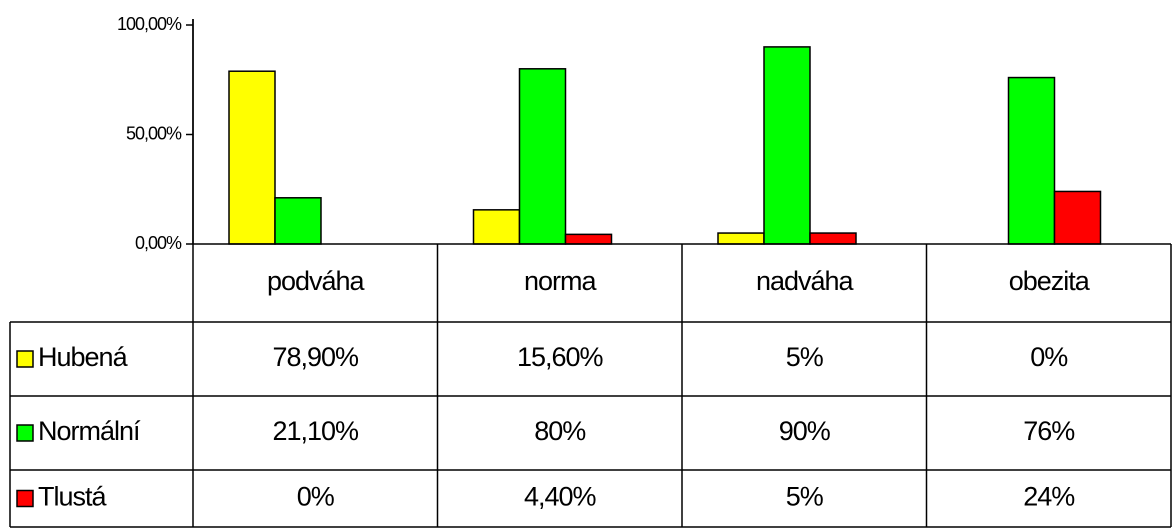  I want to click on x-tick-label: podváha, so click(316, 281).